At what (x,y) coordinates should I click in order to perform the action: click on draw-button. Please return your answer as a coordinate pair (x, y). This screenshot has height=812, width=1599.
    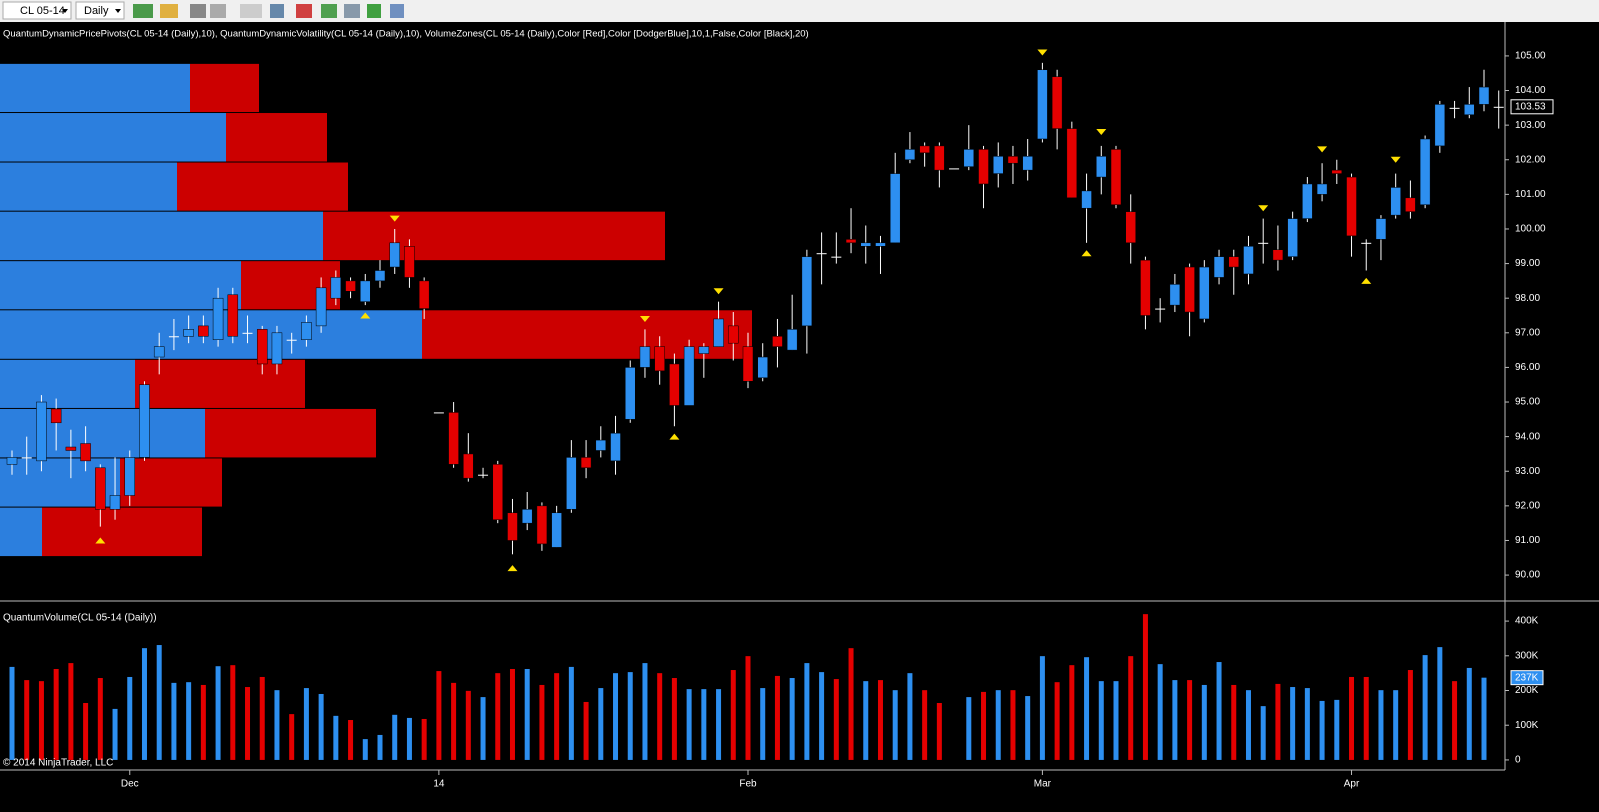
    Looking at the image, I should click on (169, 11).